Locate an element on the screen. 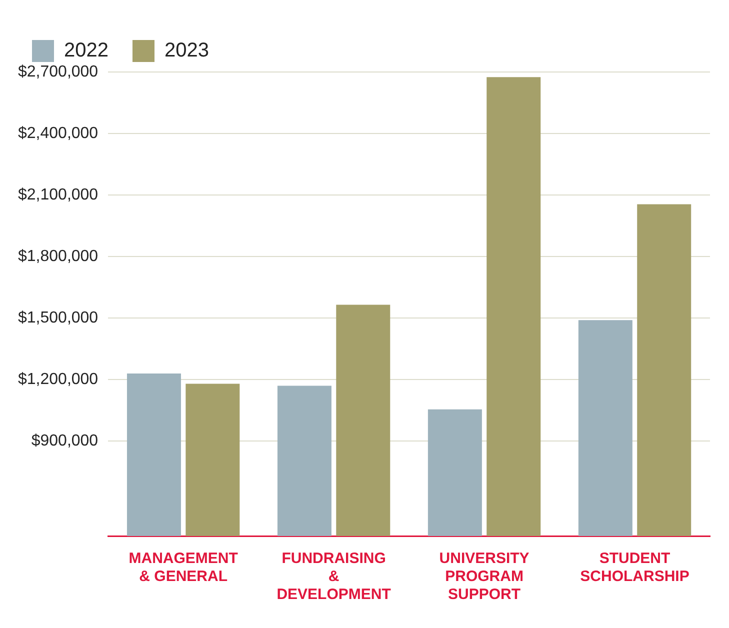 Image resolution: width=729 pixels, height=628 pixels. y-tick-label: $2,700,000 is located at coordinates (58, 71).